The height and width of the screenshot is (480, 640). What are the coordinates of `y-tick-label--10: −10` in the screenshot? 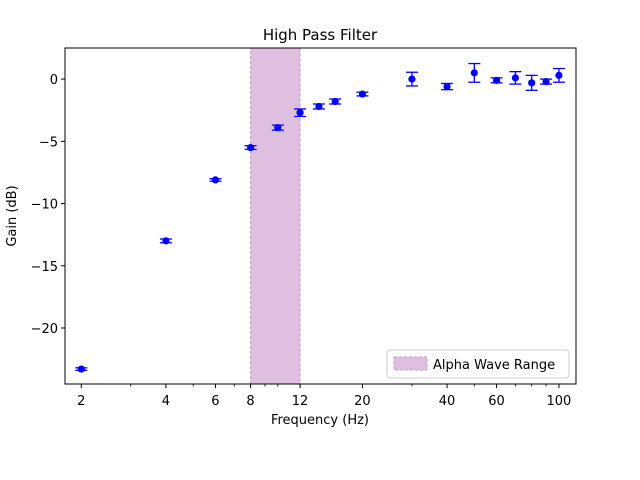 It's located at (44, 205).